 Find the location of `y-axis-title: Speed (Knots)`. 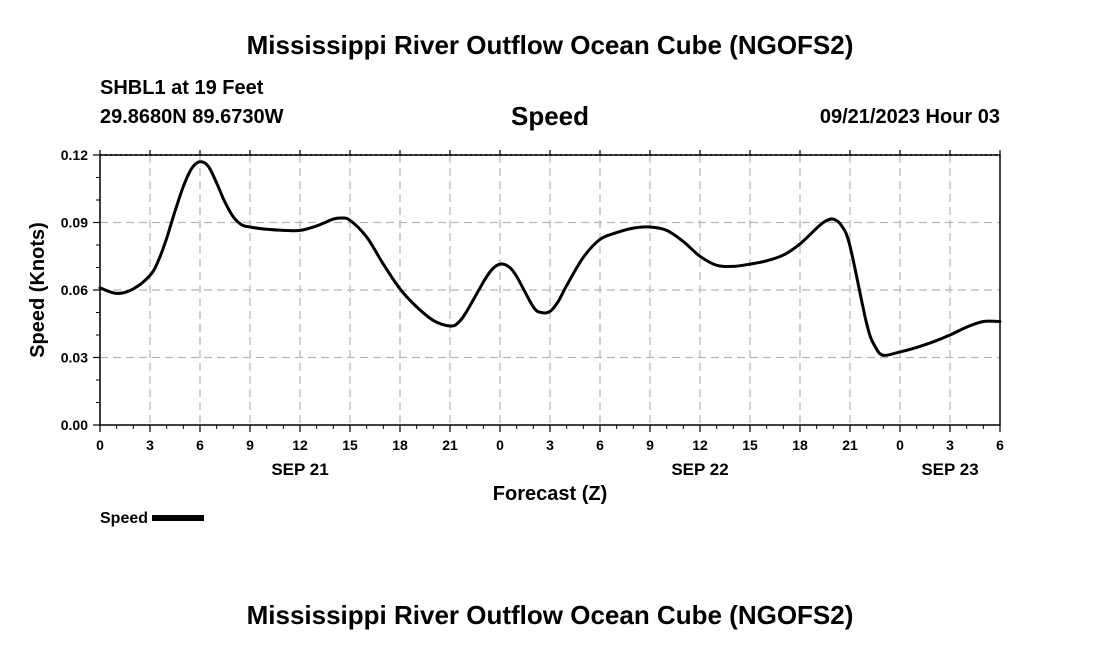

y-axis-title: Speed (Knots) is located at coordinates (38, 290).